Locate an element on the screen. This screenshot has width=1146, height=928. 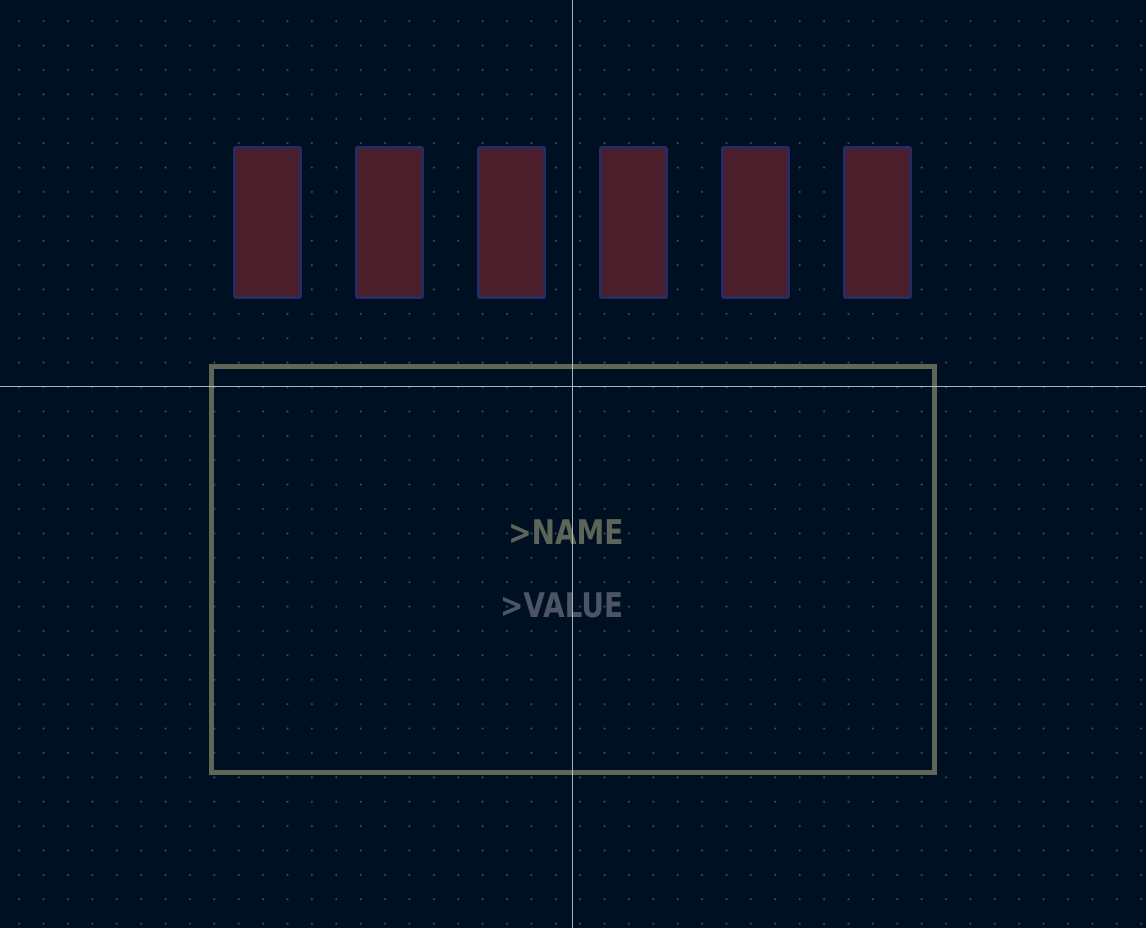
cursor-crosshair-horizontal is located at coordinates (573, 386).